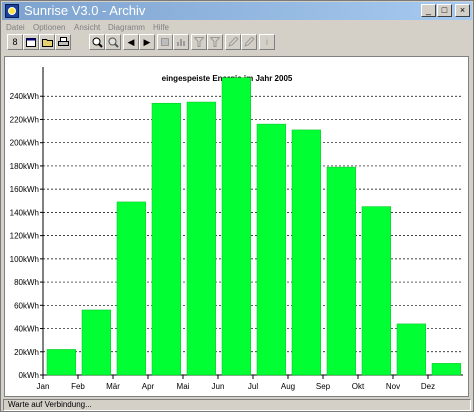 The image size is (474, 412). Describe the element at coordinates (233, 42) in the screenshot. I see `edit-button` at that location.